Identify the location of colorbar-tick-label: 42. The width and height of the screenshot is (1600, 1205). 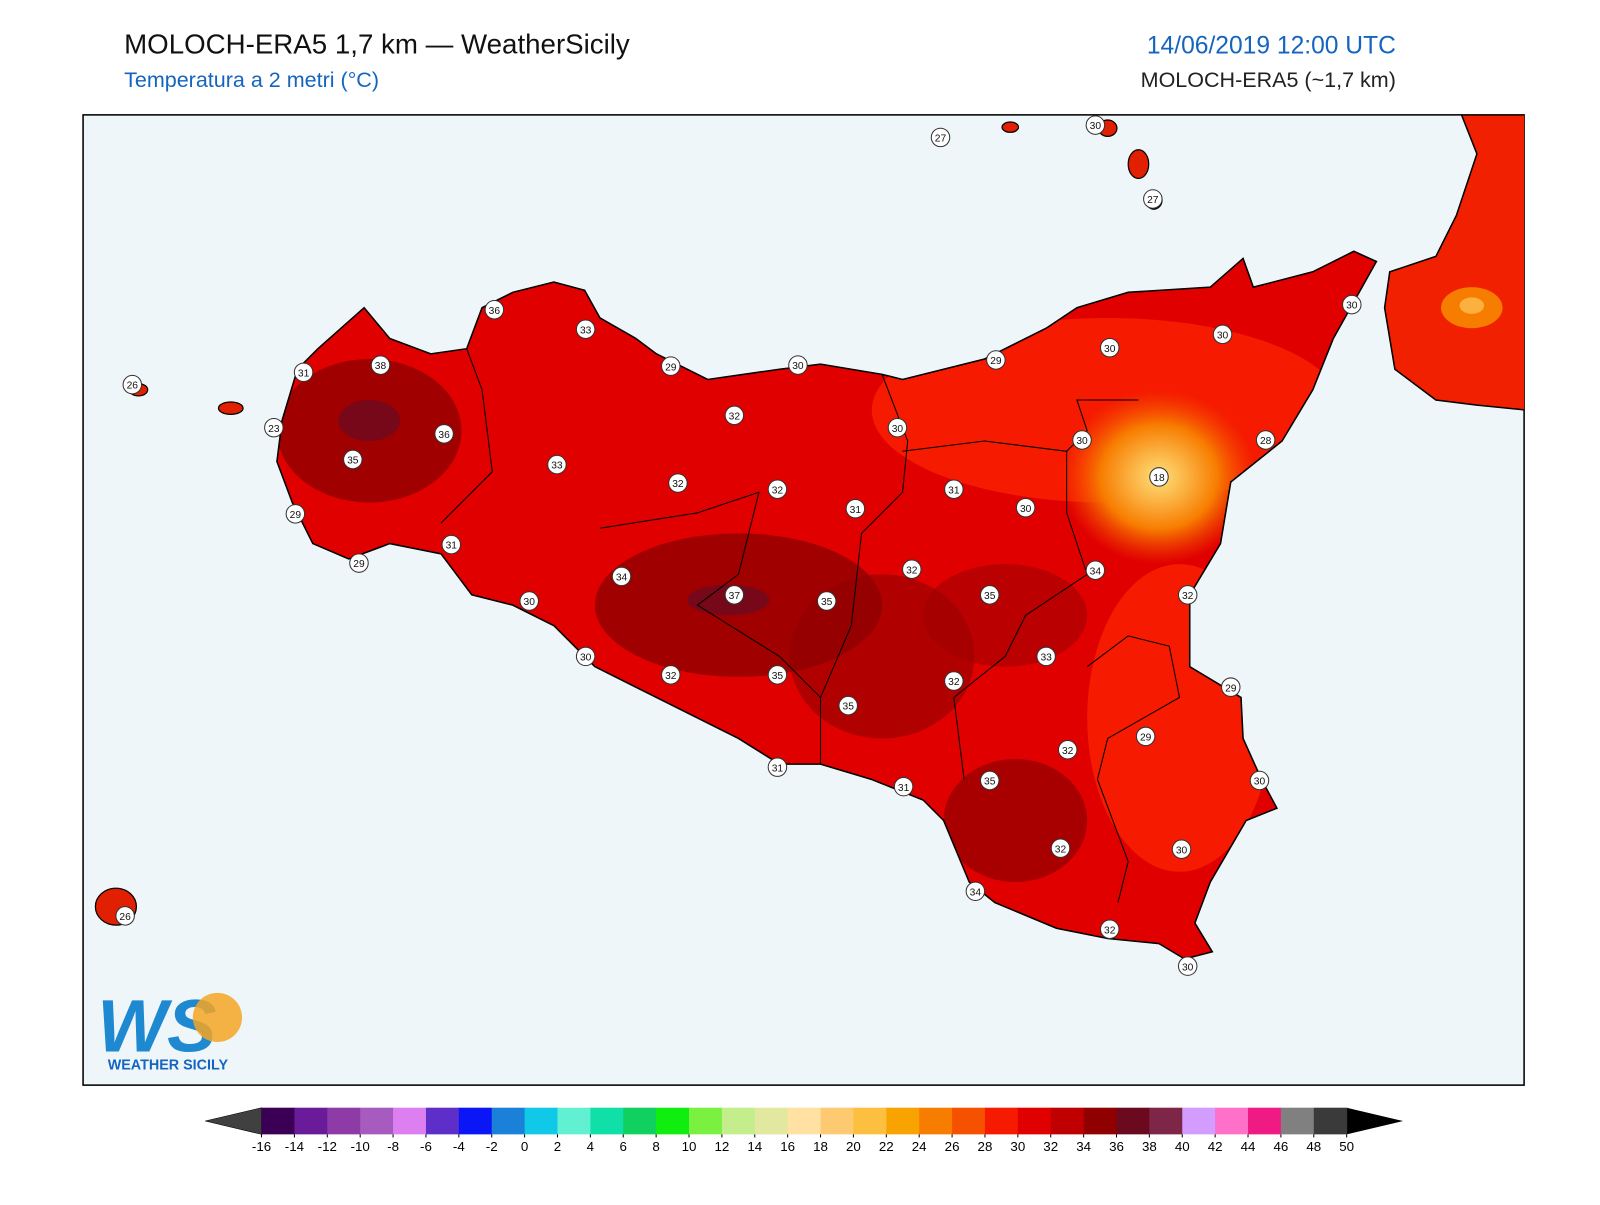
(1215, 1146).